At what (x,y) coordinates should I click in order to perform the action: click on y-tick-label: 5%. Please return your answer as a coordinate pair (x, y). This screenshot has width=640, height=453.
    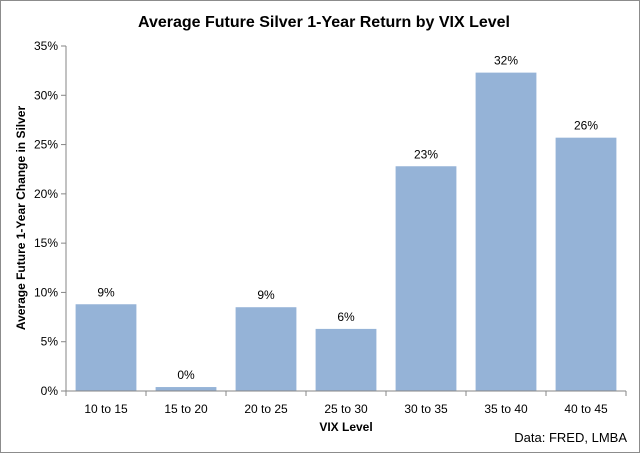
    Looking at the image, I should click on (50, 342).